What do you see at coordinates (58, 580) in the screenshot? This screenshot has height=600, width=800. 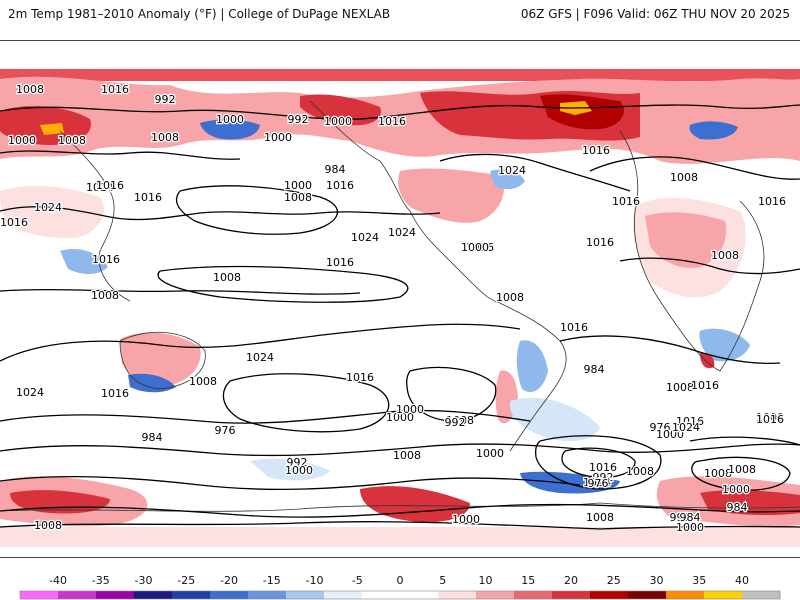 I see `legend-tick-label: -40` at bounding box center [58, 580].